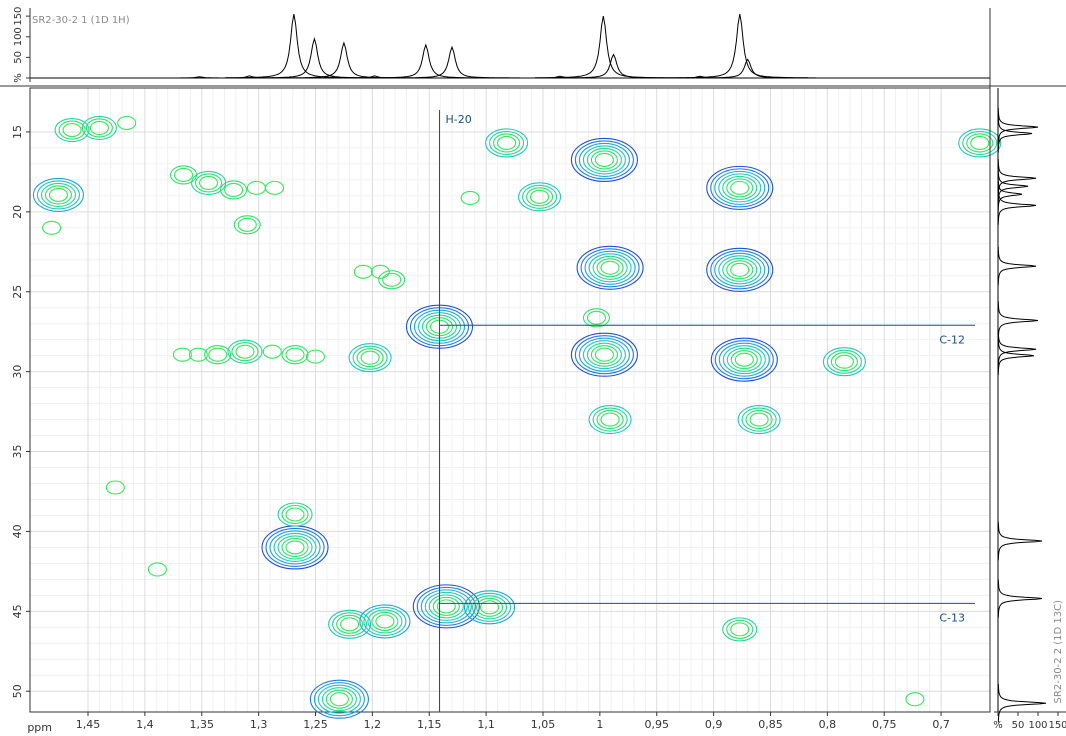 This screenshot has height=736, width=1066. Describe the element at coordinates (18, 57) in the screenshot. I see `y-tick-label: 50` at that location.